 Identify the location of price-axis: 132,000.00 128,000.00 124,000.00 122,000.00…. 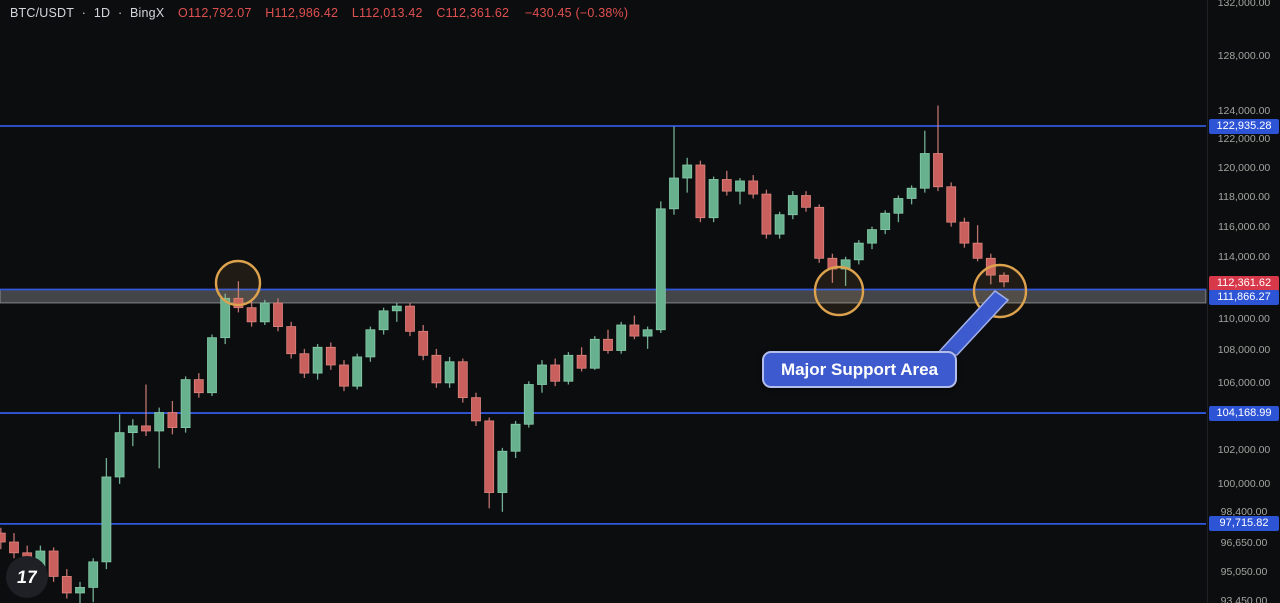
(1243, 301).